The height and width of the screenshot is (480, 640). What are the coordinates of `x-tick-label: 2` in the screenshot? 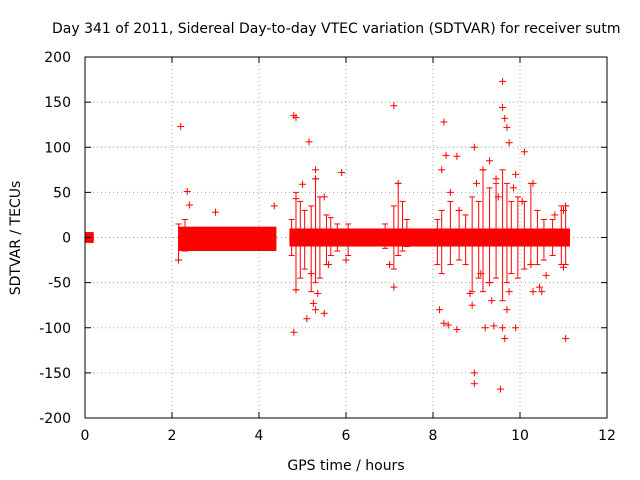 It's located at (172, 436).